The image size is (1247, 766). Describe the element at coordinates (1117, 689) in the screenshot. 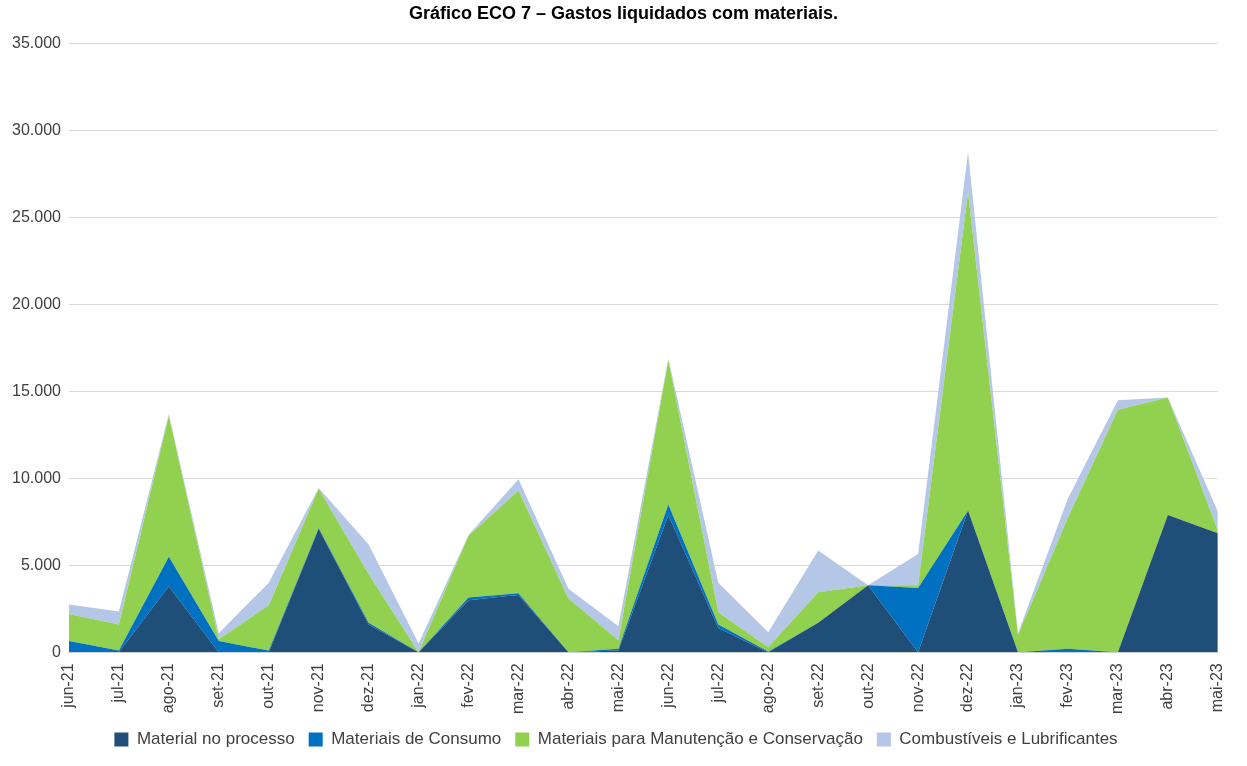

I see `x-tick-label: mar-23` at that location.